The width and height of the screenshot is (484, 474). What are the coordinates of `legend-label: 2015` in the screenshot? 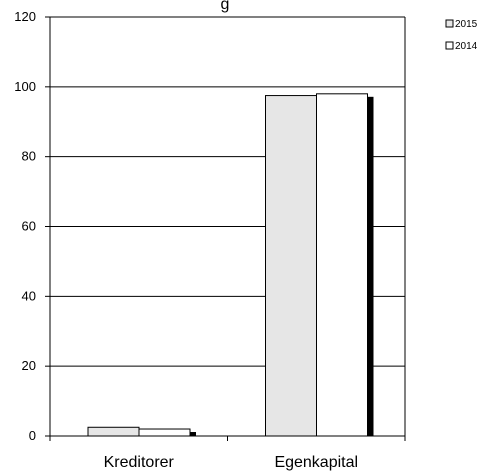 It's located at (466, 24).